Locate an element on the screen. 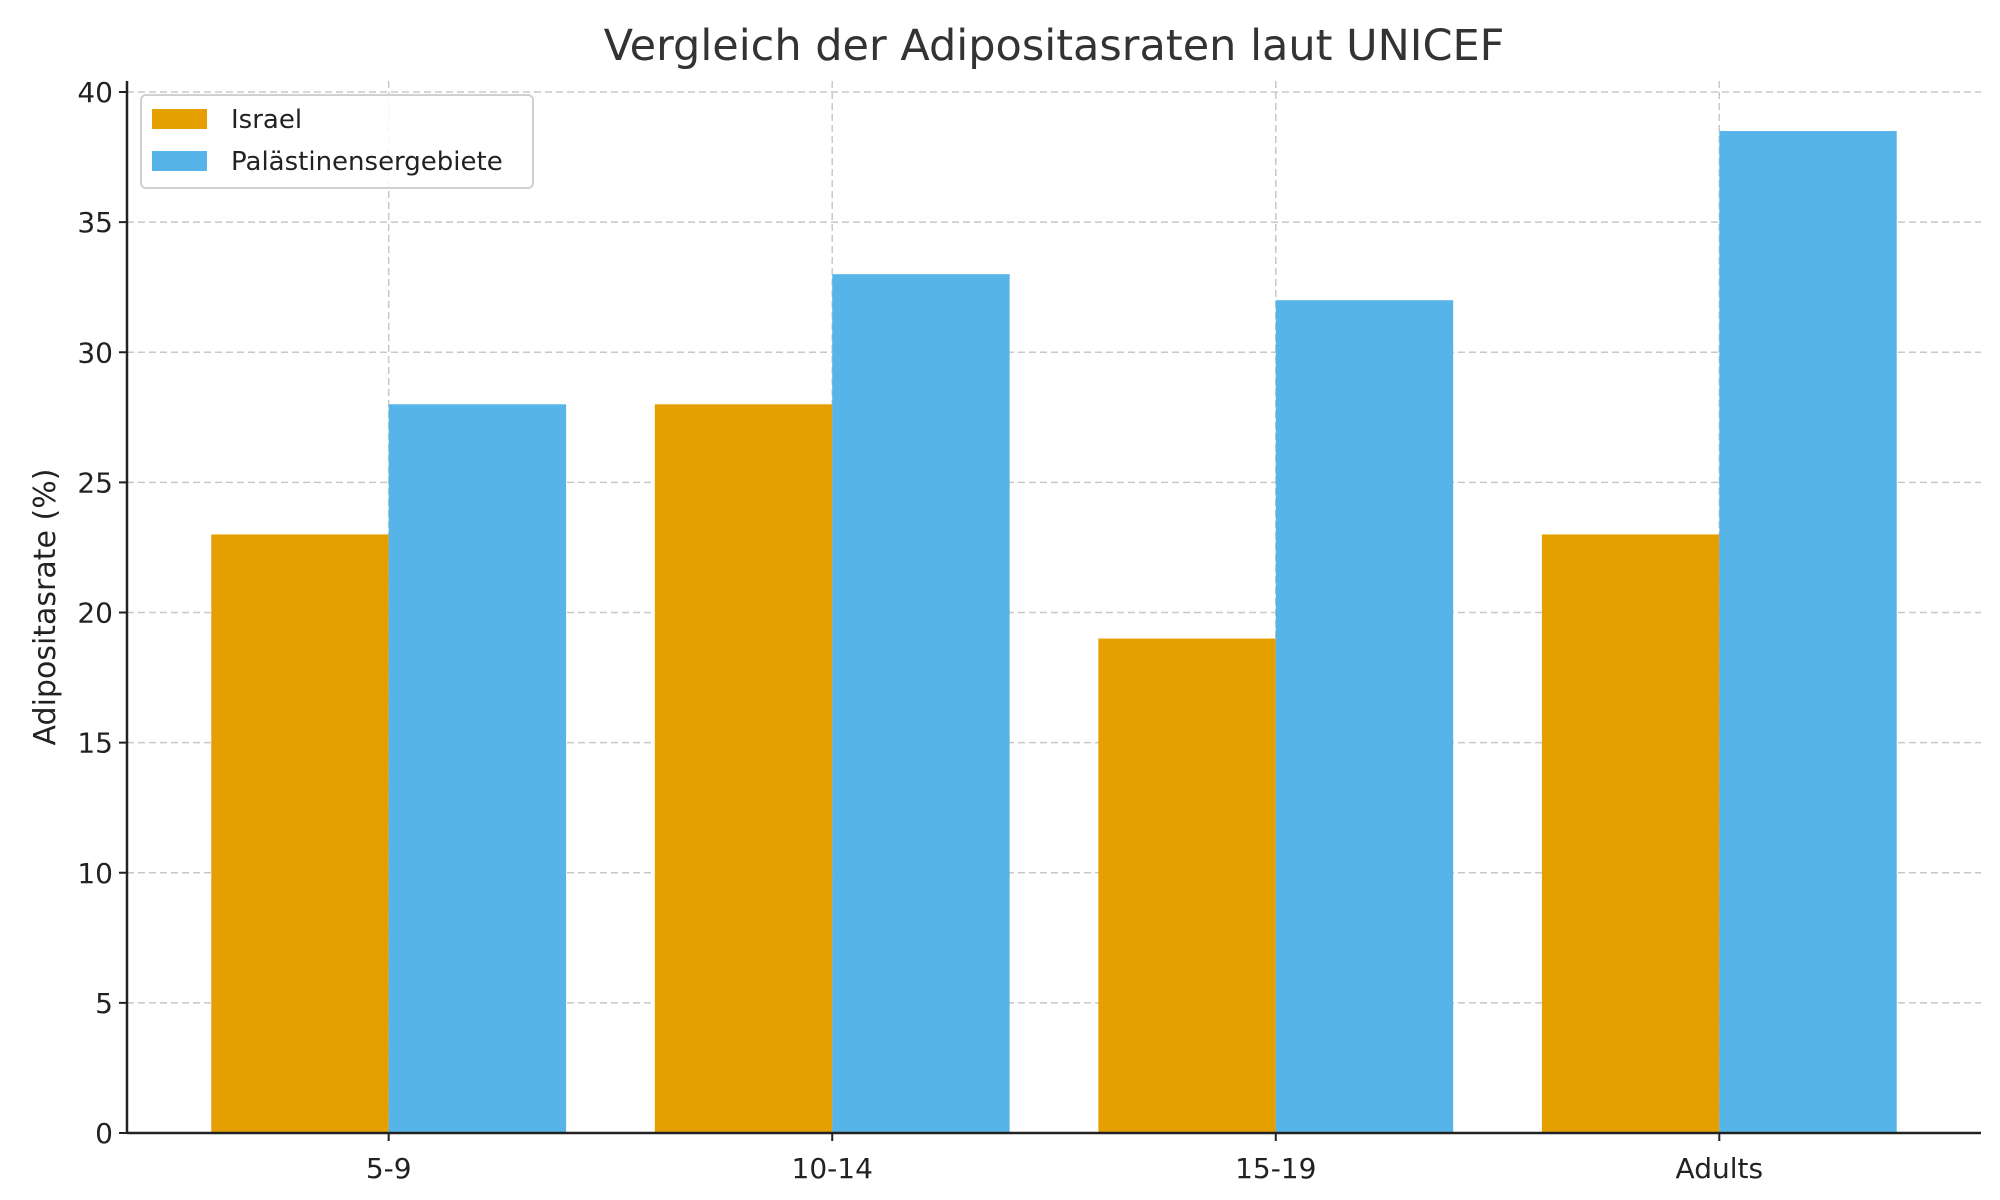  y-tick-label: 20 is located at coordinates (95, 613).